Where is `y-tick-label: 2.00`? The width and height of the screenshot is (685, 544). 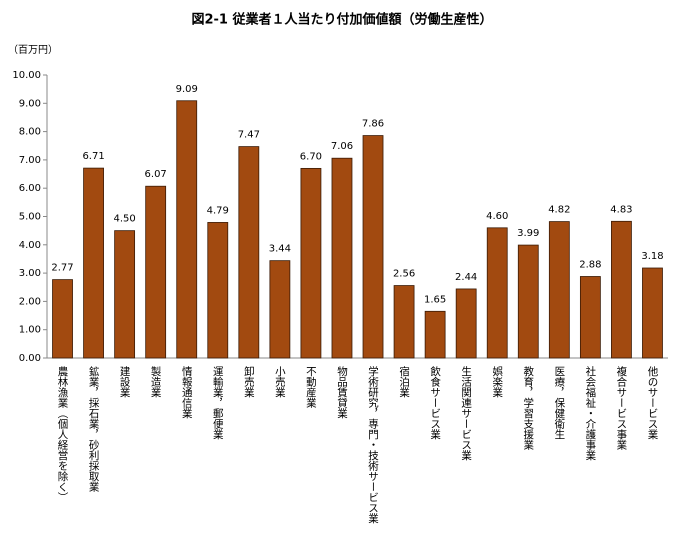 y-tick-label: 2.00 is located at coordinates (30, 301).